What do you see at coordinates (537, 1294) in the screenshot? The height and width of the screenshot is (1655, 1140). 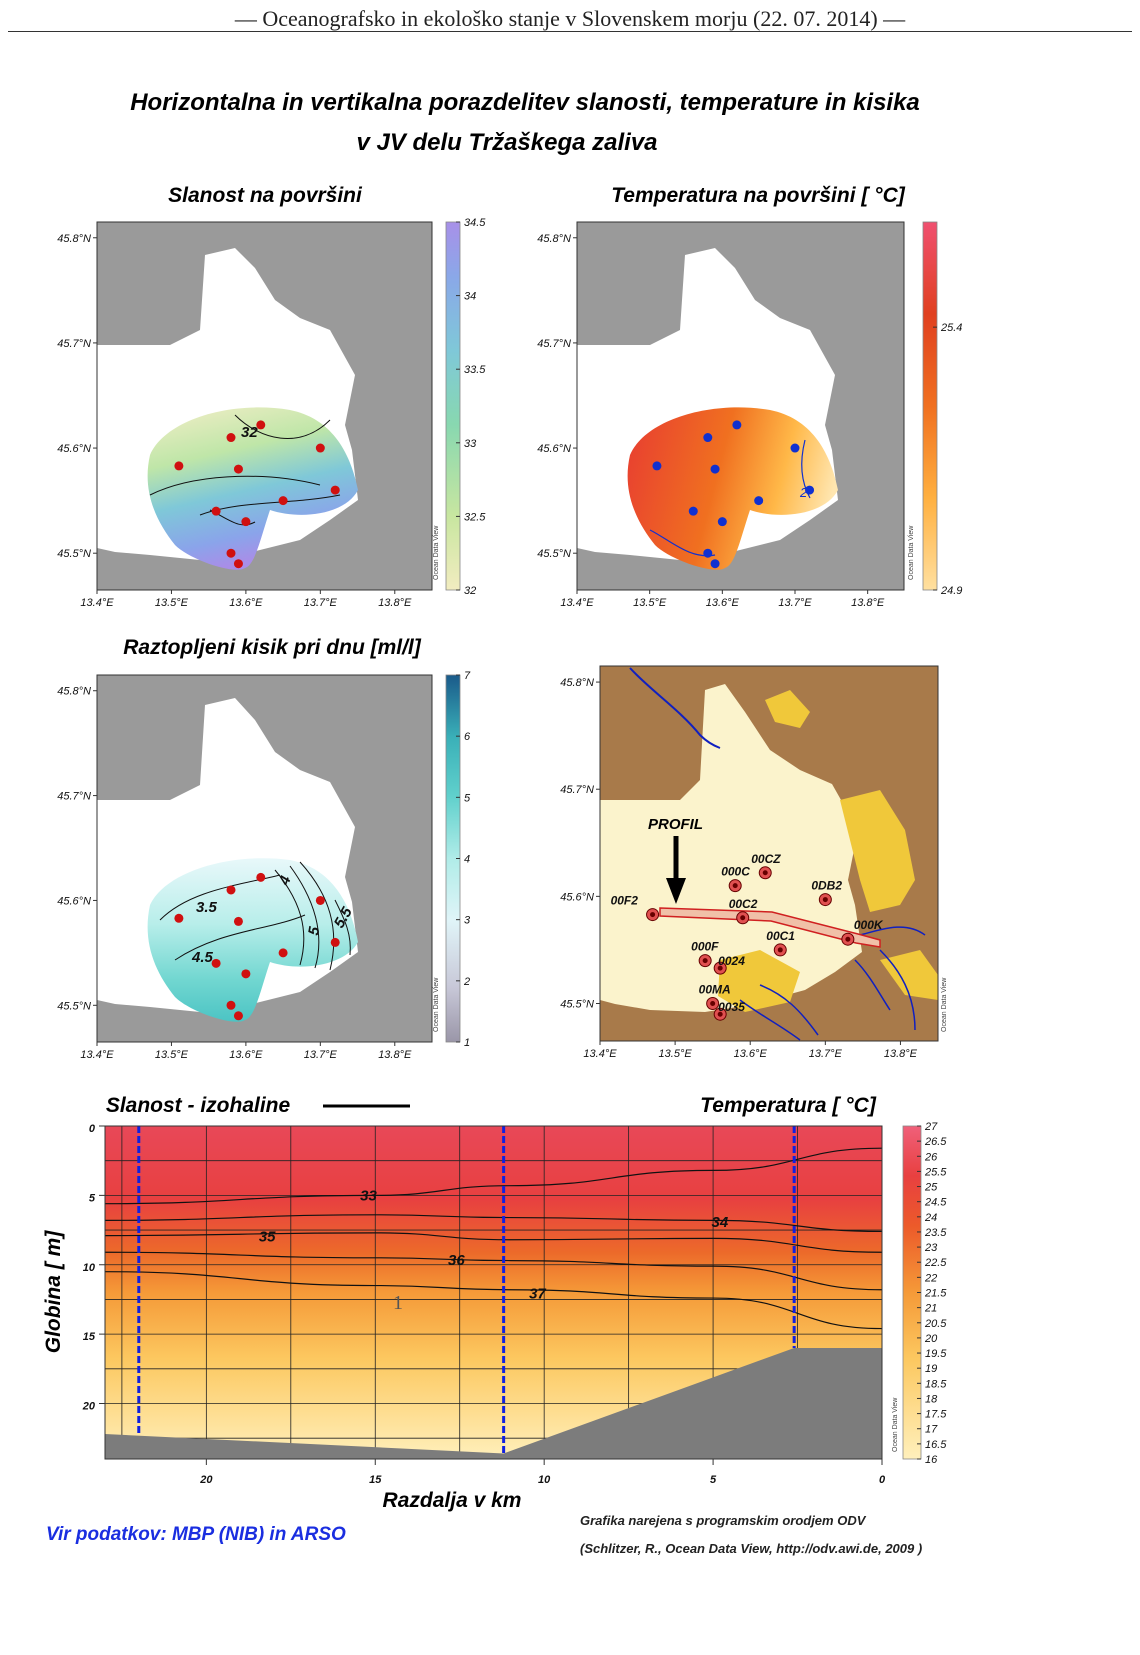 I see `isohaline-label: 37` at bounding box center [537, 1294].